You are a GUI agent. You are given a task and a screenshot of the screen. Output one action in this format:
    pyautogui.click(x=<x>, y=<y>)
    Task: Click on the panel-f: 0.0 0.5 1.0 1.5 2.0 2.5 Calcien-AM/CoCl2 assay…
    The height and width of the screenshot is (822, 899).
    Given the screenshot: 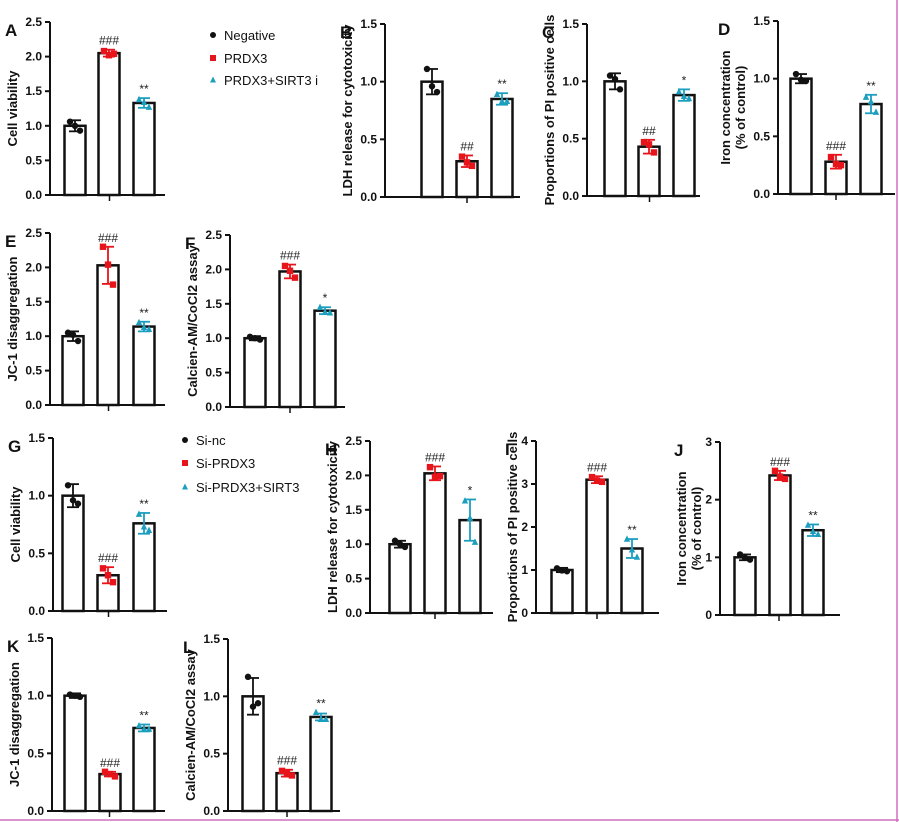 What is the action you would take?
    pyautogui.click(x=265, y=321)
    